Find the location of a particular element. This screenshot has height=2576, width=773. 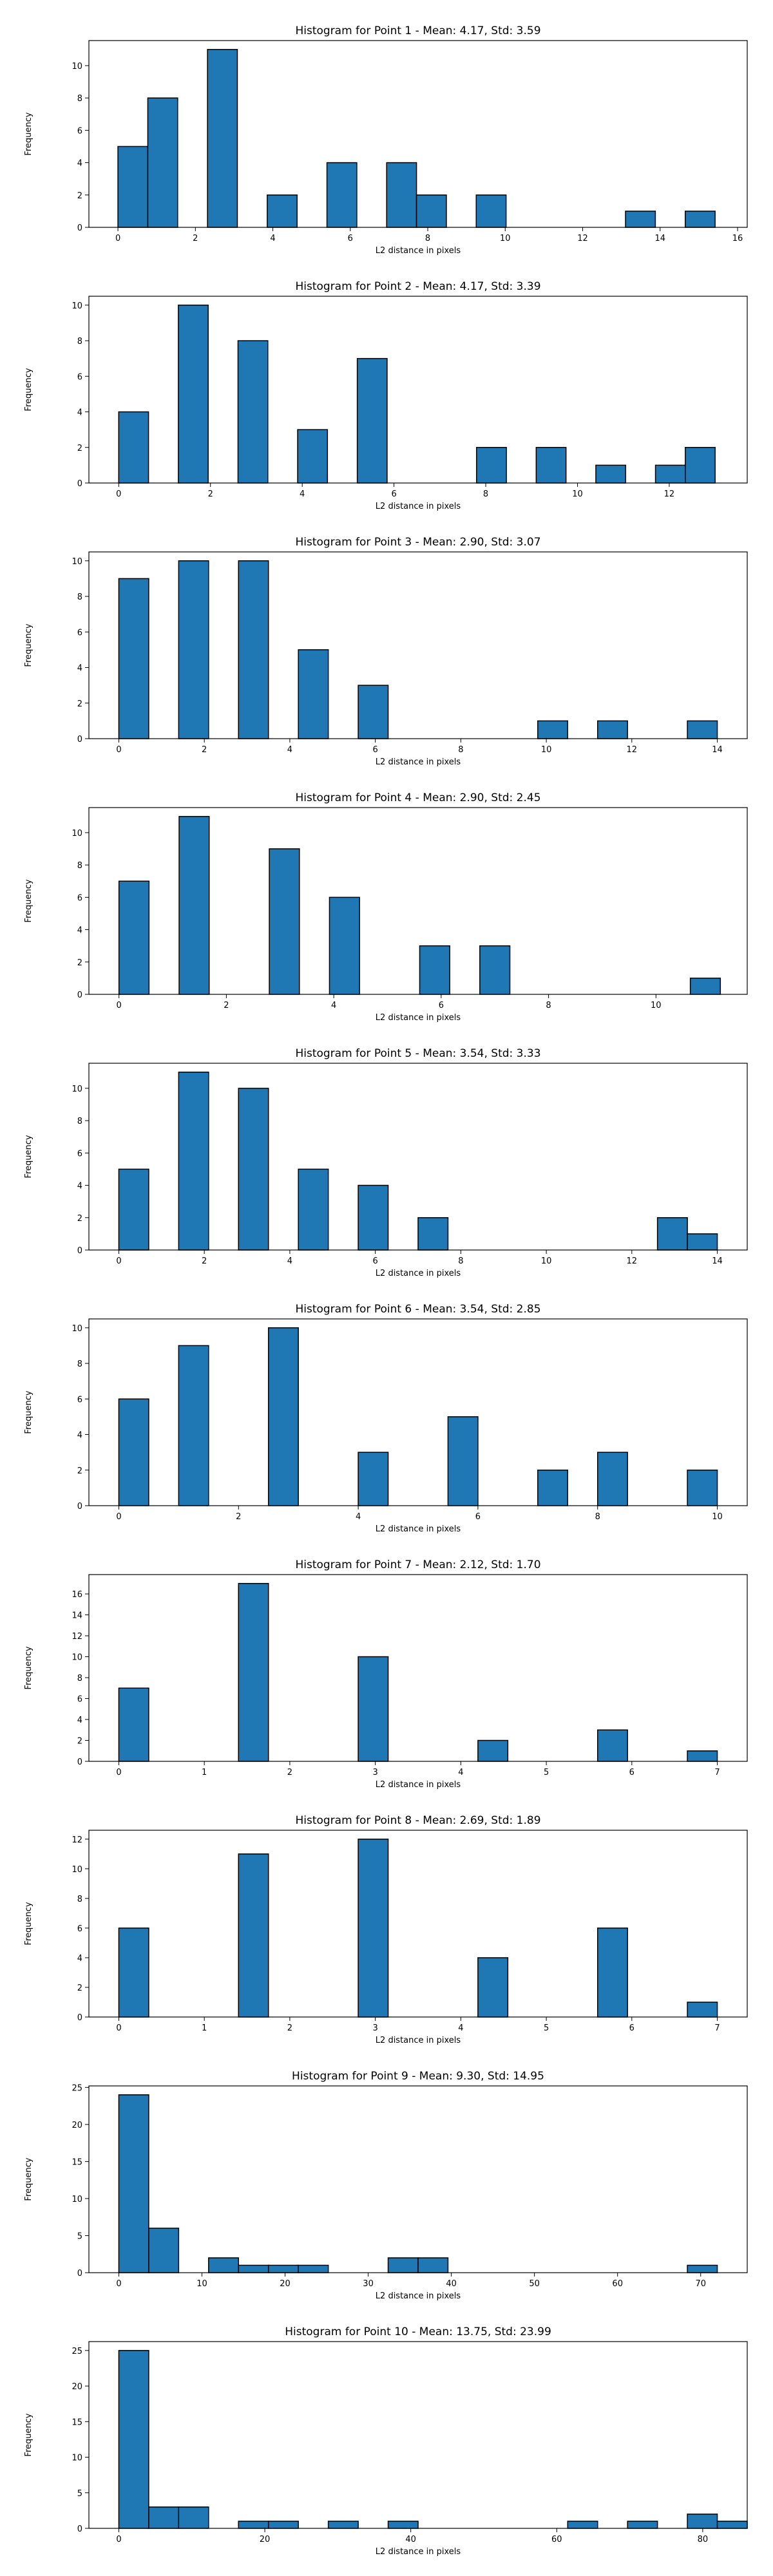

x-tick-label: 20 is located at coordinates (285, 2284).